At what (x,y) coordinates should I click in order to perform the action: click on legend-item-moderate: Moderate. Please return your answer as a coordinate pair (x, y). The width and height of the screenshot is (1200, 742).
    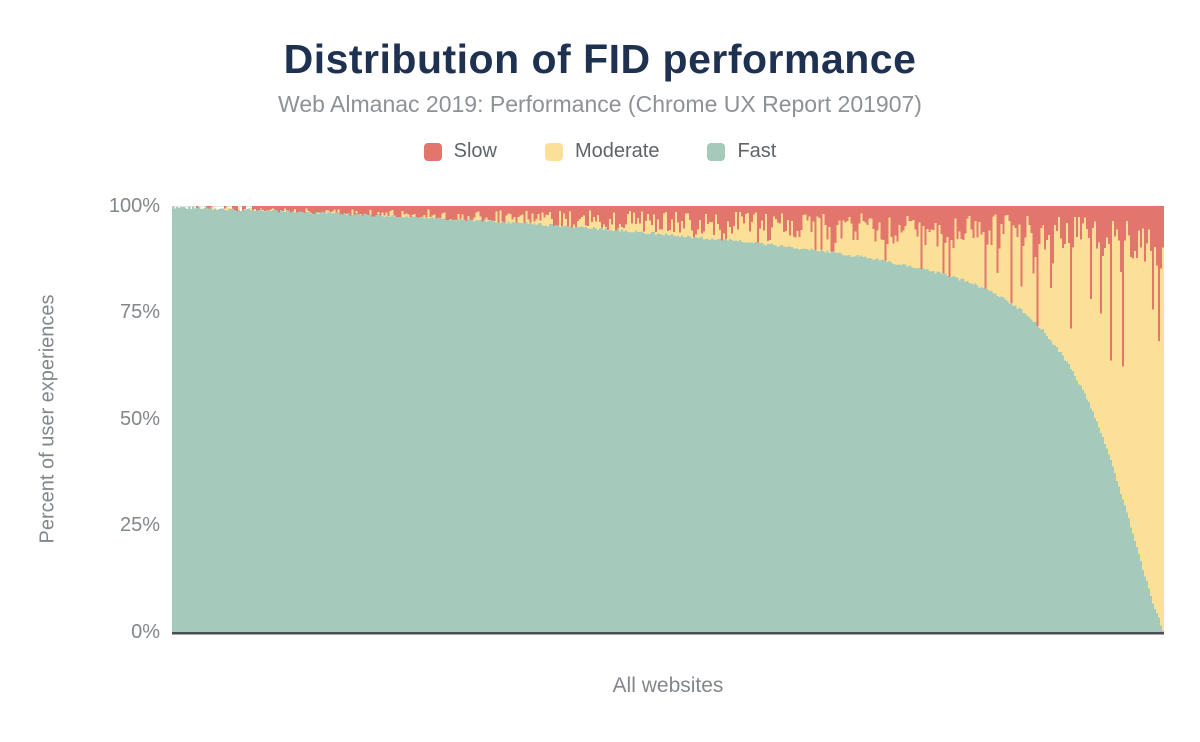
    Looking at the image, I should click on (602, 151).